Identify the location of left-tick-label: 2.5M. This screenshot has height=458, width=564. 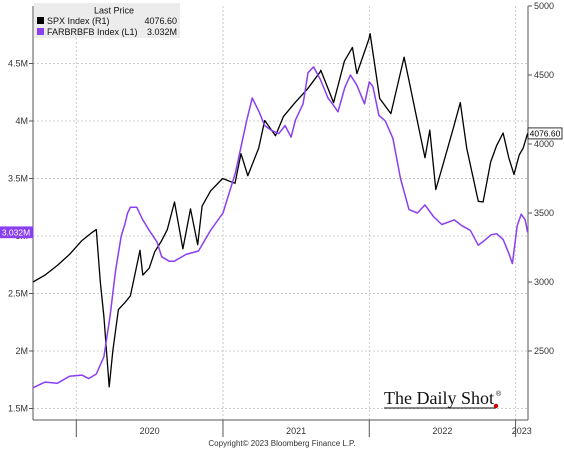
(18, 294).